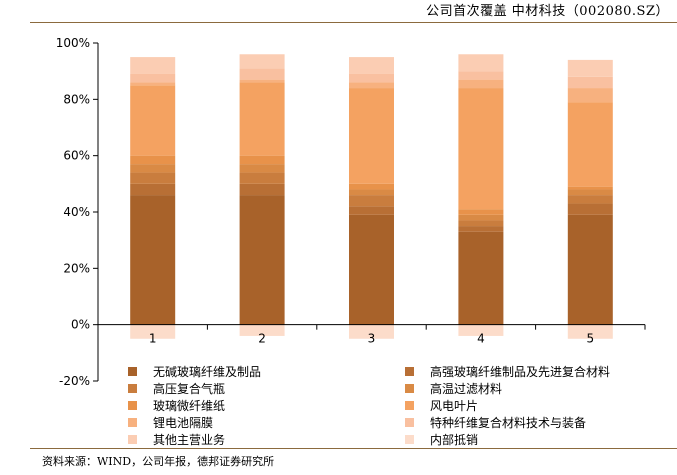 This screenshot has height=475, width=677. What do you see at coordinates (508, 422) in the screenshot?
I see `legend-label: 特种纤维复合材料技术与装备` at bounding box center [508, 422].